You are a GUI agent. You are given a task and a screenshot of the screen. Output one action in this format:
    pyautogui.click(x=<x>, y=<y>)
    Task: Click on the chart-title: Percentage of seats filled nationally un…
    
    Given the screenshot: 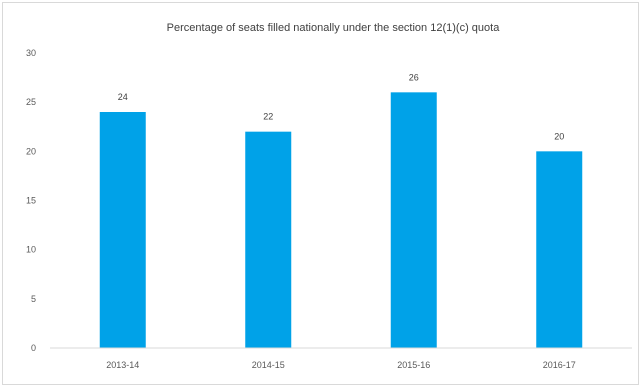 What is the action you would take?
    pyautogui.click(x=334, y=28)
    